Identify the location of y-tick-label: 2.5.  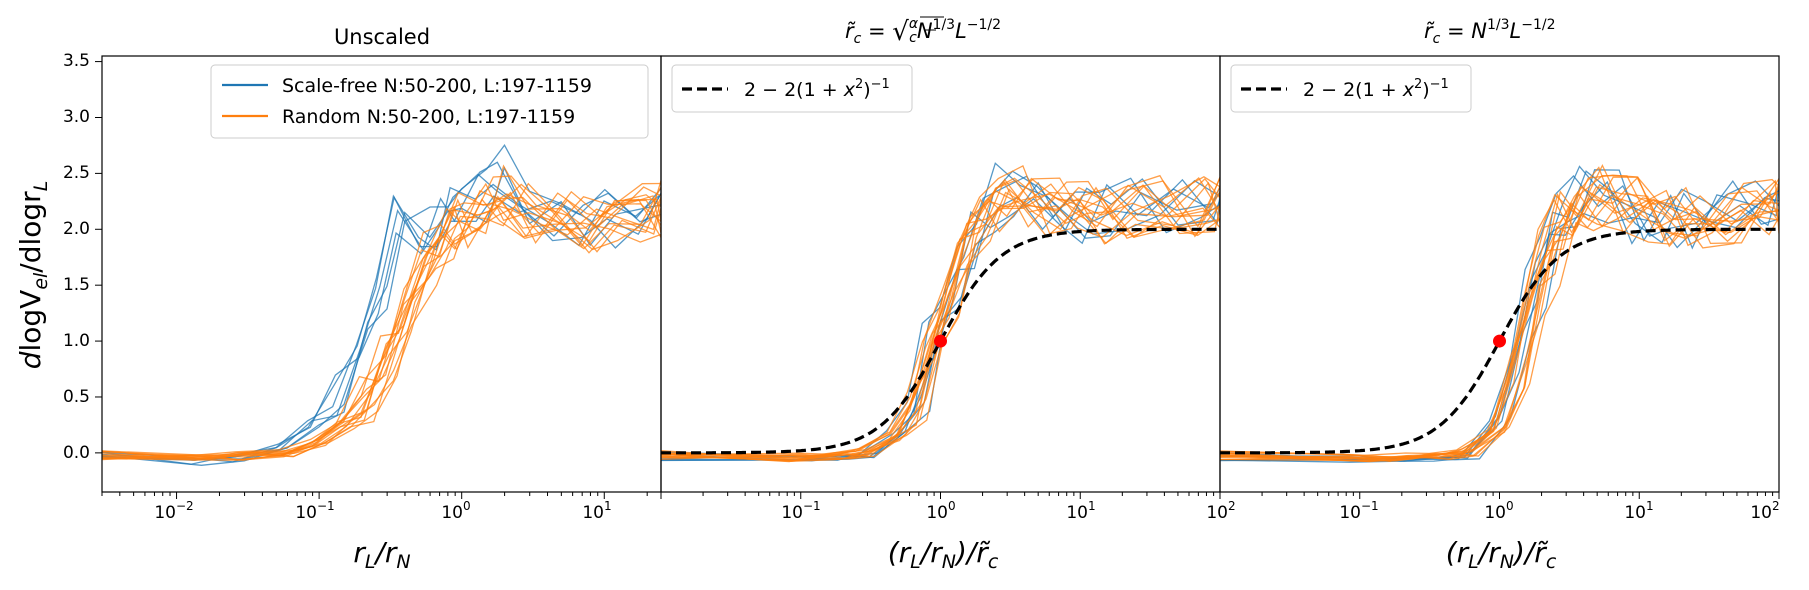
(76, 173).